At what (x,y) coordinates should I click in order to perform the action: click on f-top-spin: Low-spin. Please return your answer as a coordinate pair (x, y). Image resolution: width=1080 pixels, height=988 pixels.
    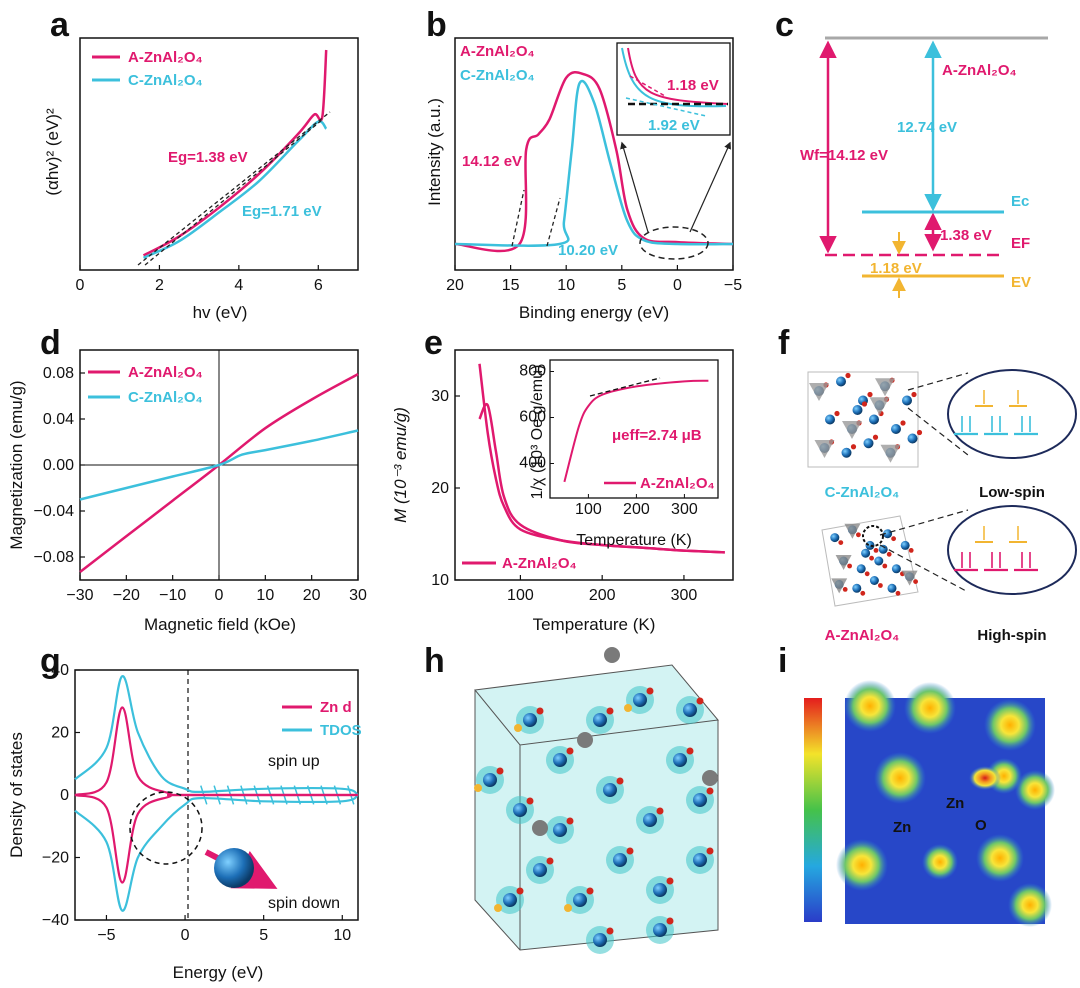
    Looking at the image, I should click on (1012, 492).